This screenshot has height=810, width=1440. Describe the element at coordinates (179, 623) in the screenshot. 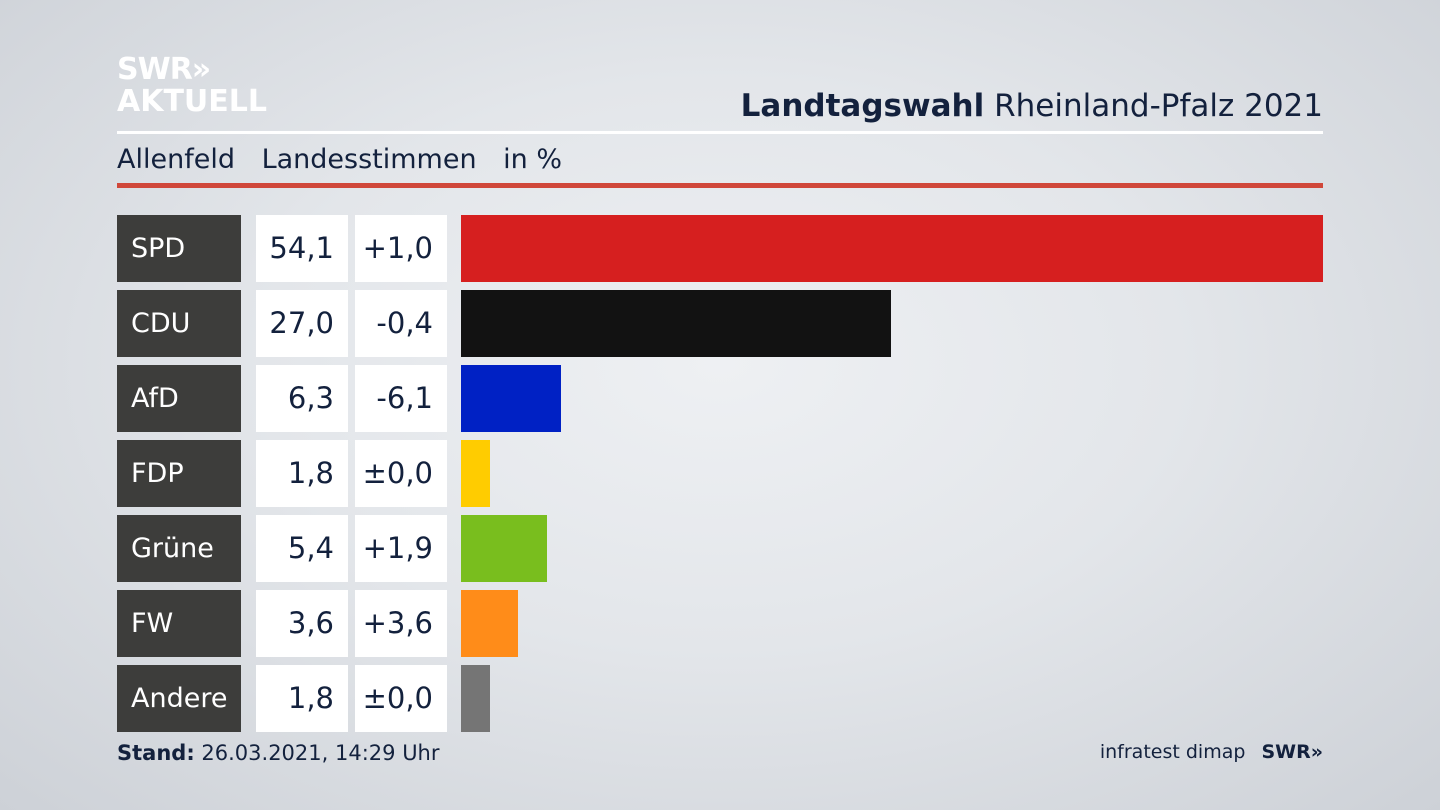

I see `party-label: FW` at that location.